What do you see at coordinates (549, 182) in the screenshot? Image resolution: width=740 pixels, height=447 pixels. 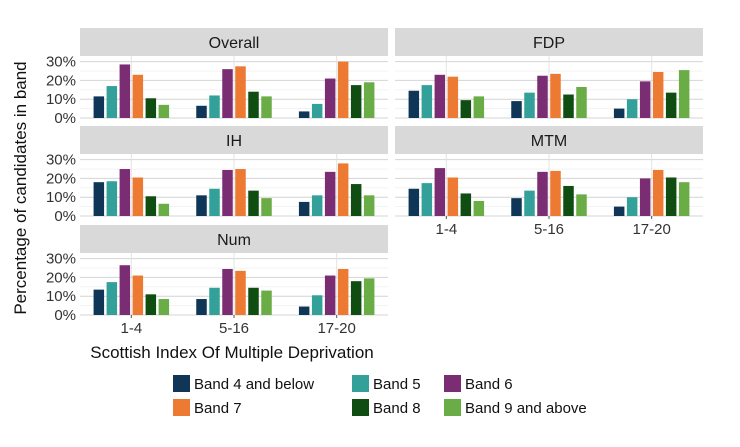 I see `panel-mtm: MTM 1-4 5-16 17-20` at bounding box center [549, 182].